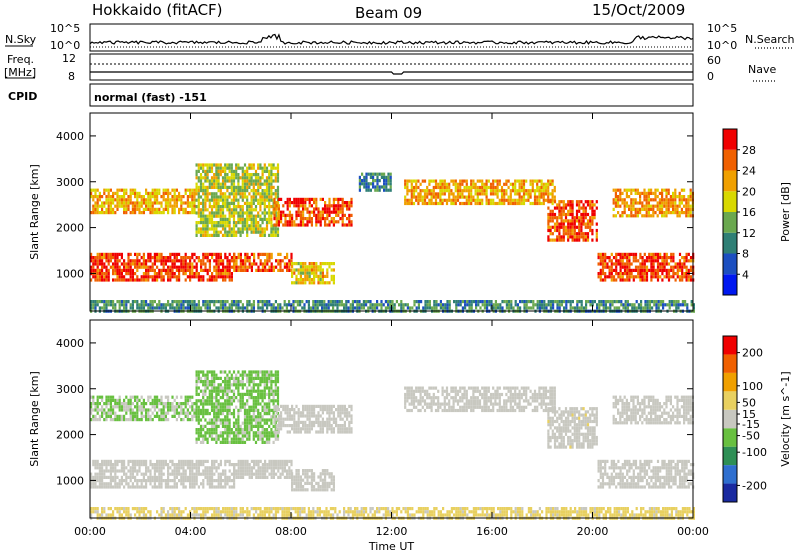  I want to click on y-tick-label: 4000, so click(70, 136).